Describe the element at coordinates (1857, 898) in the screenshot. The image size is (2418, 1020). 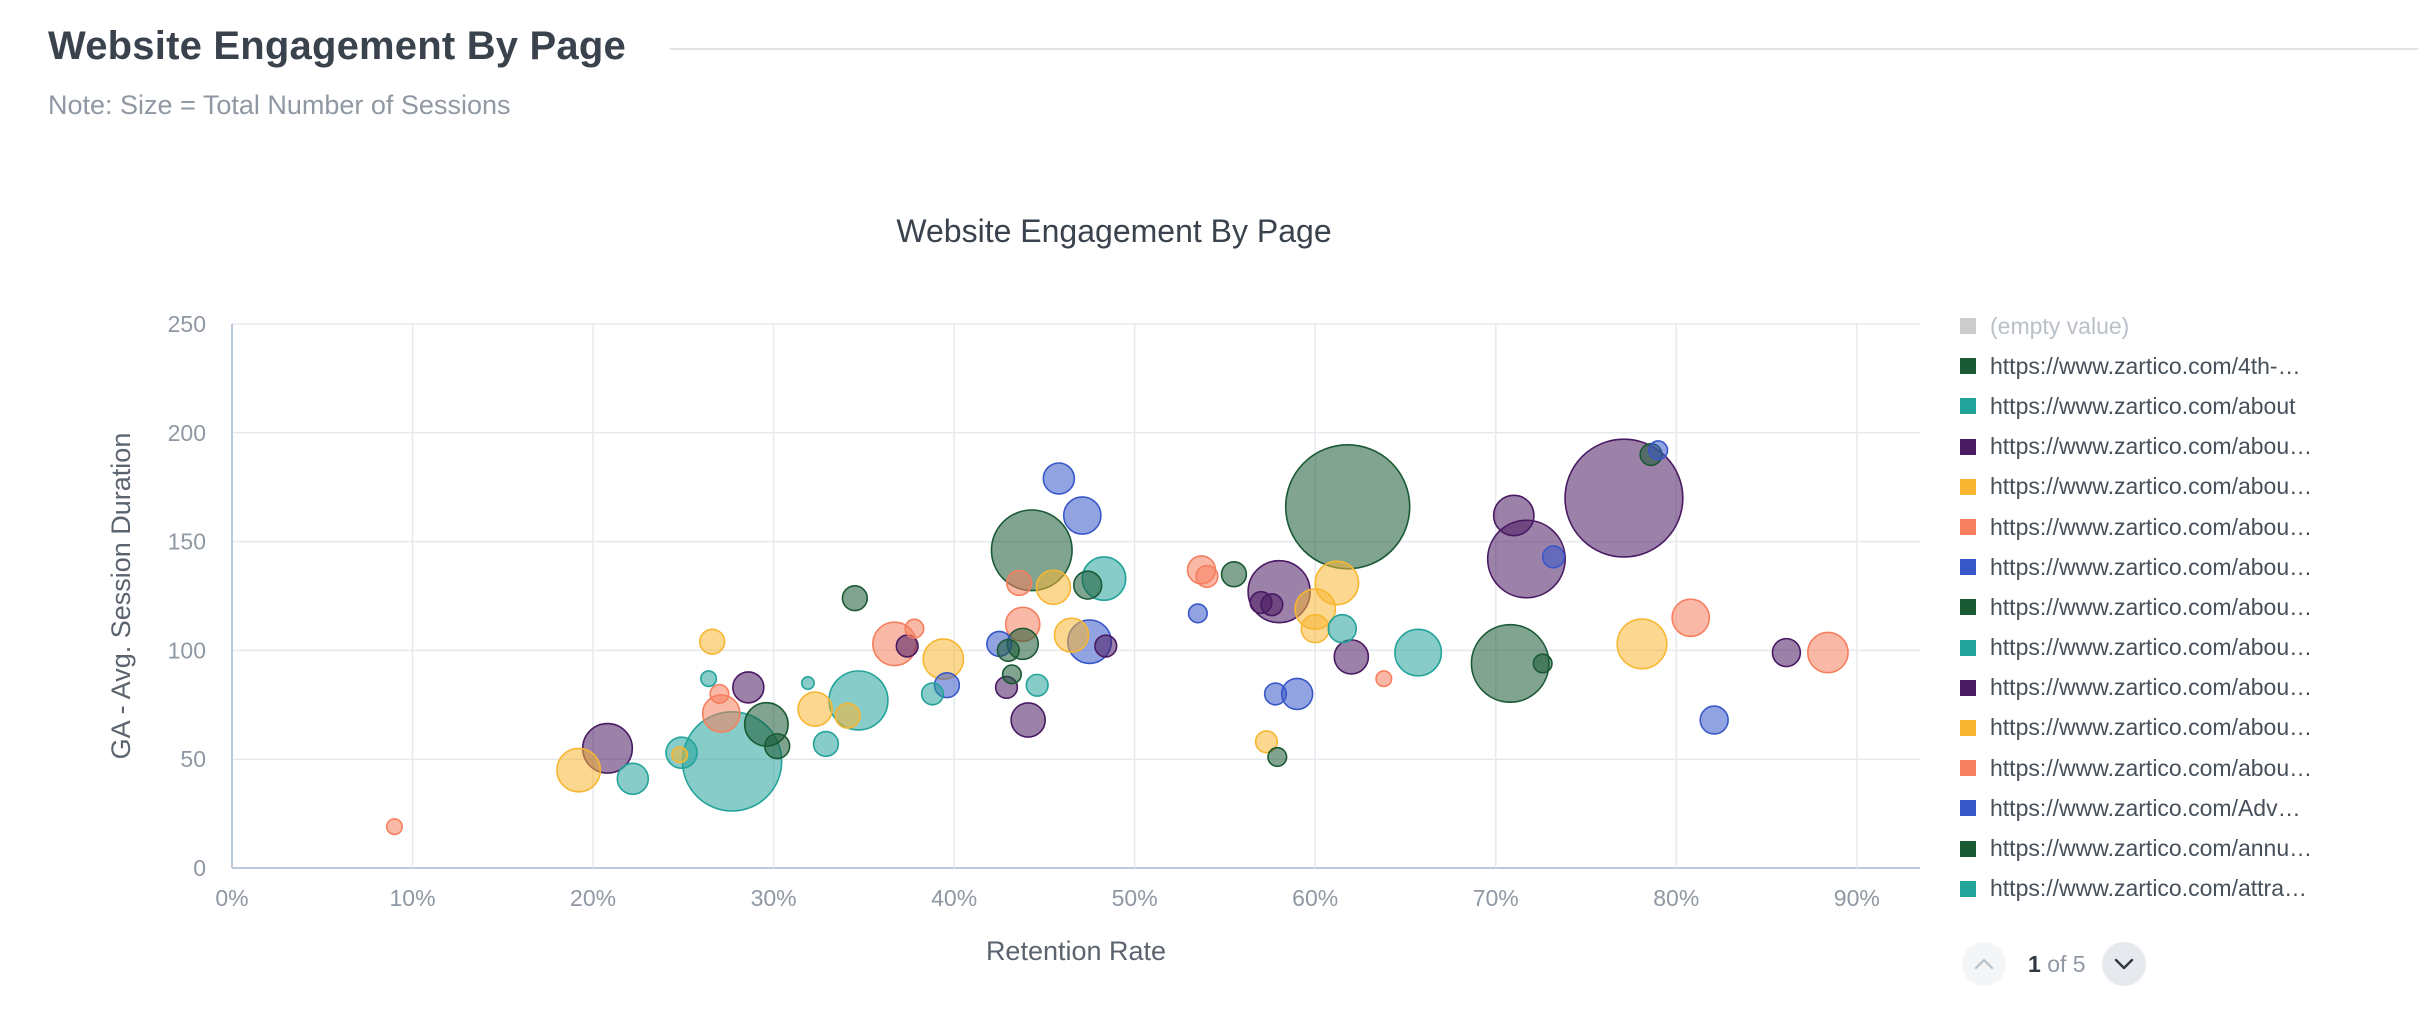
I see `x-tick-label: 90%` at that location.